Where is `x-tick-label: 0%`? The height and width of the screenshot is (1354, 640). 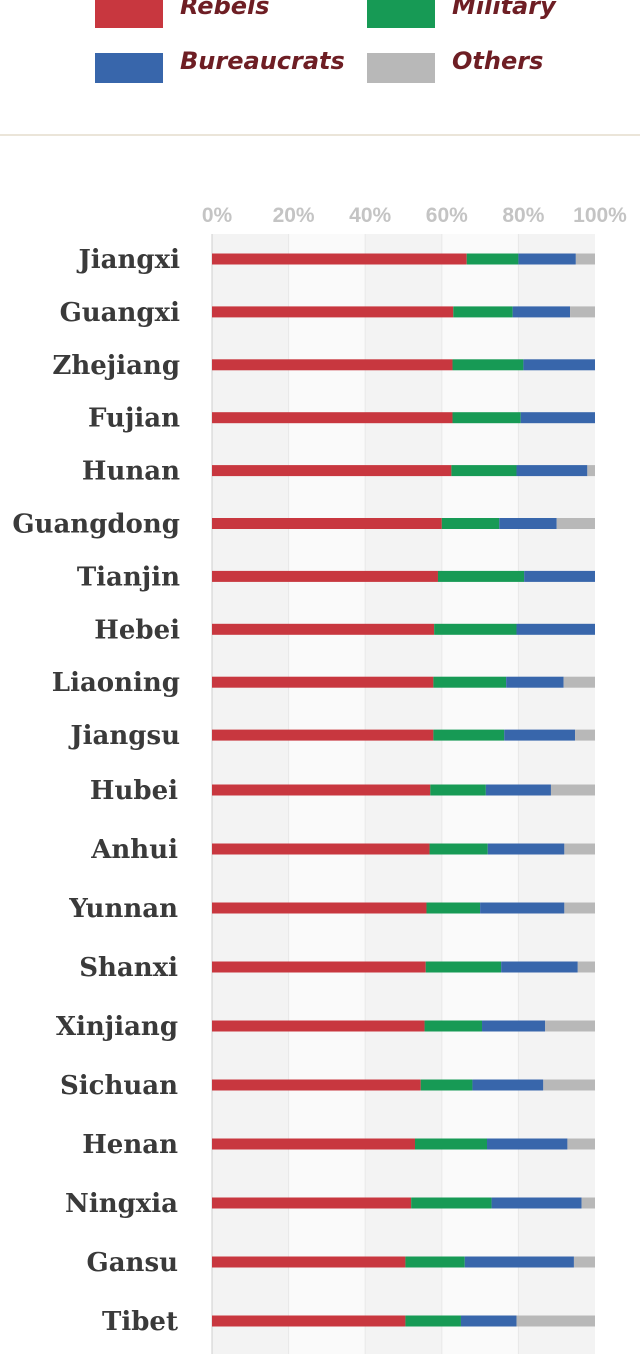
x-tick-label: 0% is located at coordinates (217, 215).